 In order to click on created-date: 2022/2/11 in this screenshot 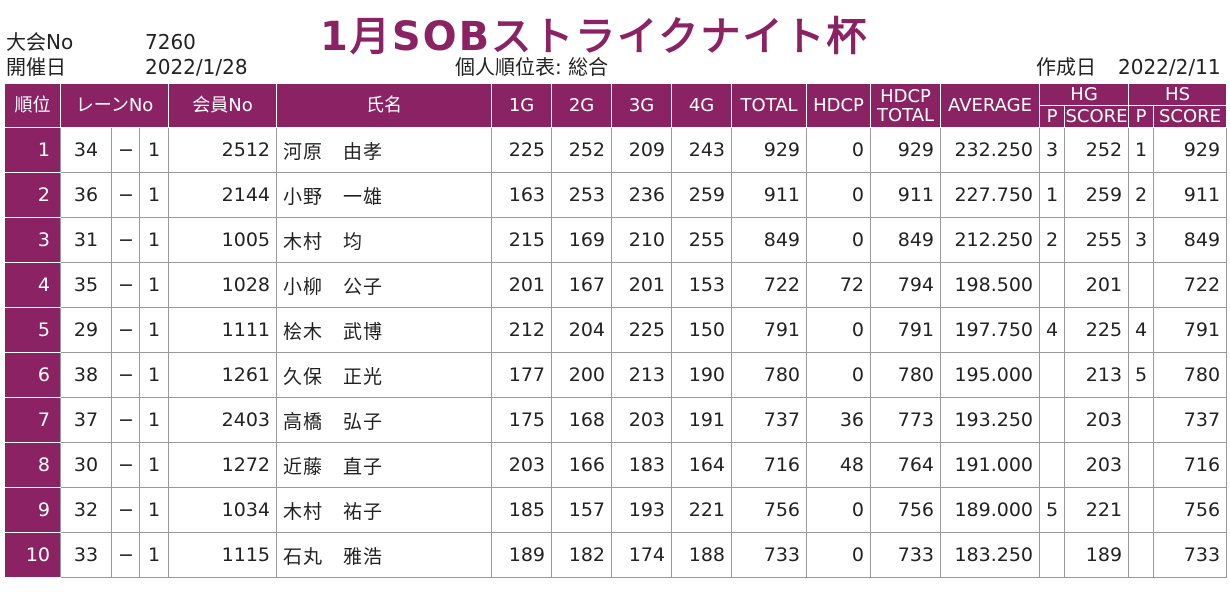, I will do `click(1169, 67)`.